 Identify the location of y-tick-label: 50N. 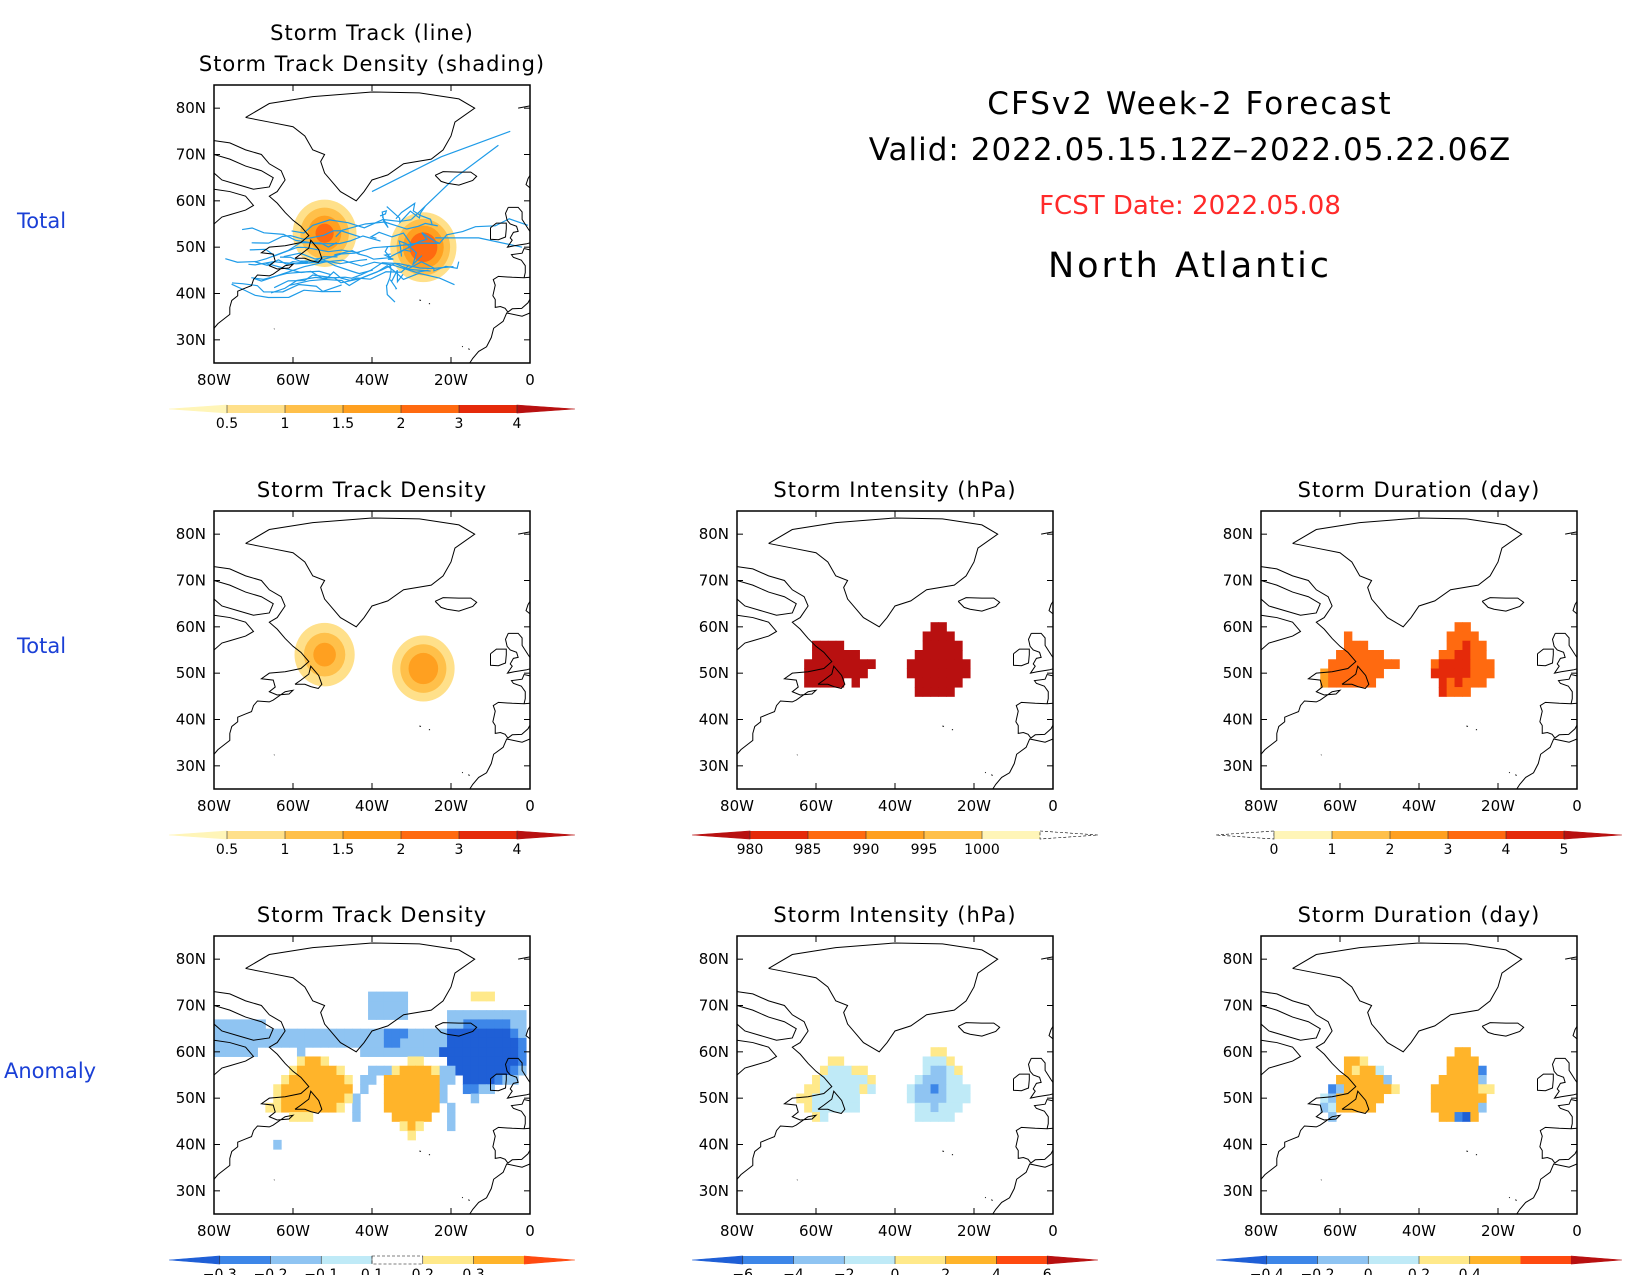
(1238, 673).